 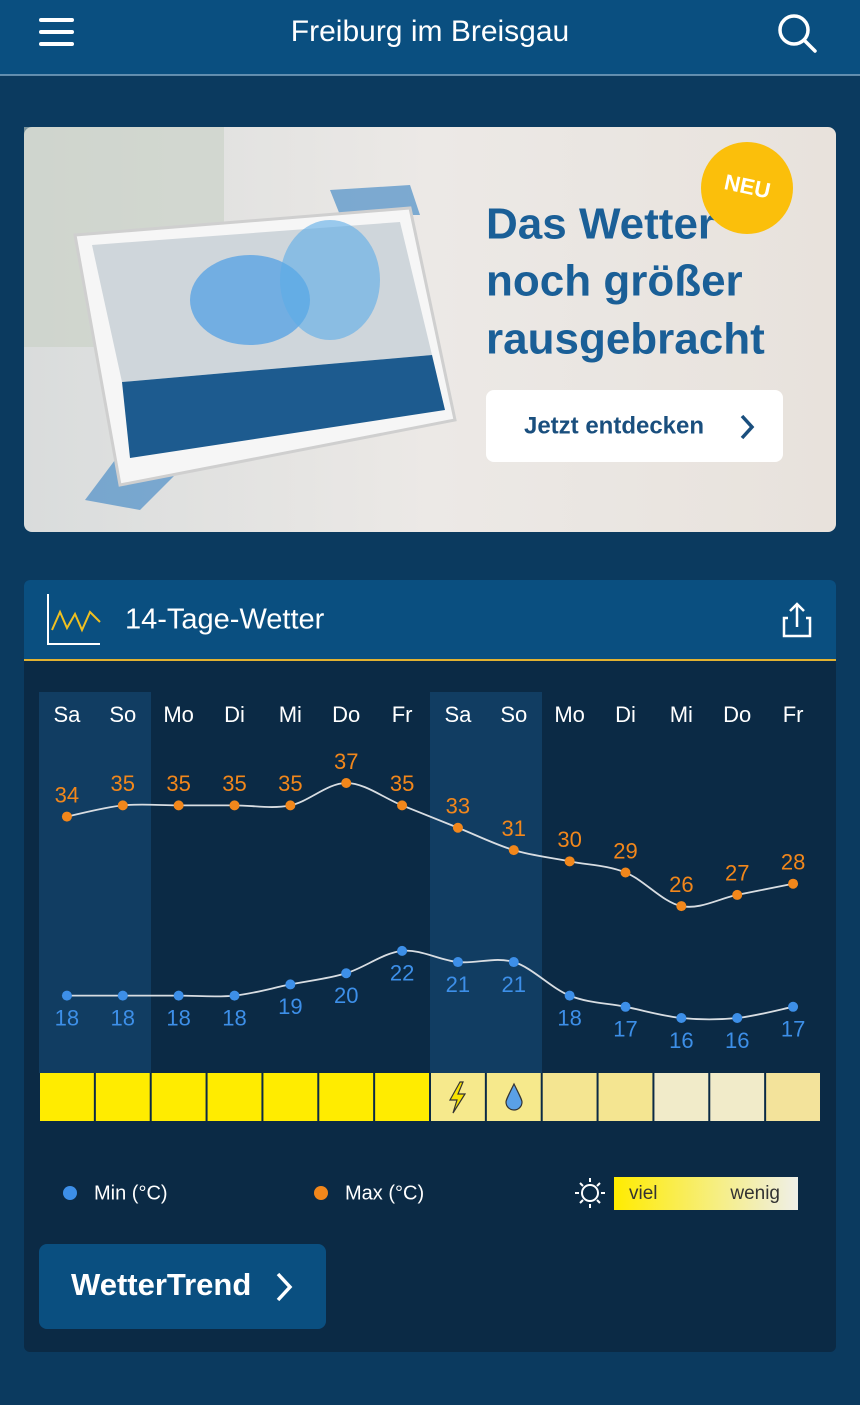 What do you see at coordinates (430, 845) in the screenshot?
I see `temperature-line` at bounding box center [430, 845].